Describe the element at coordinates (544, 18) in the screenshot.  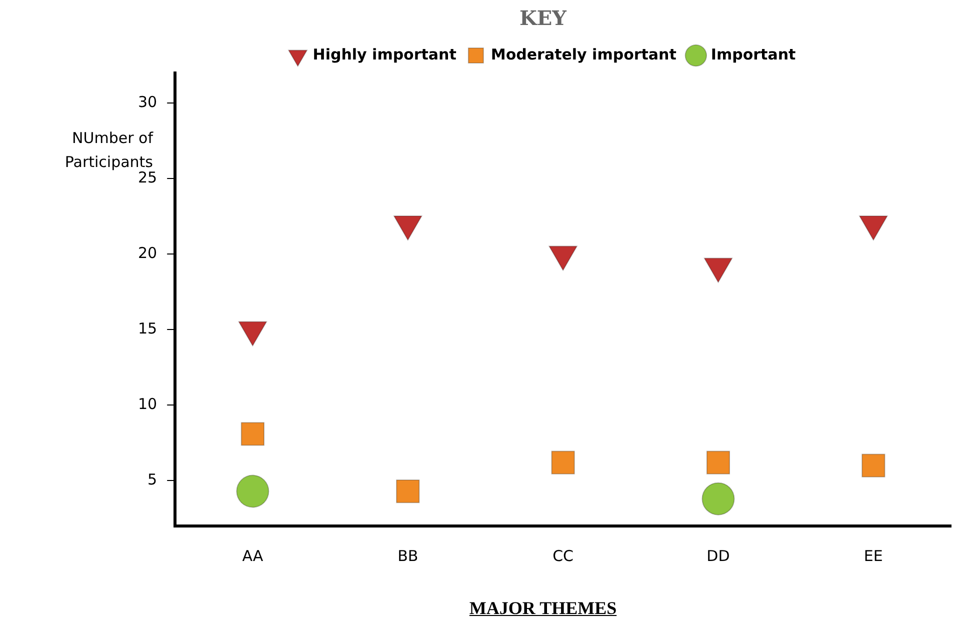
I see `legend-title: KEY` at that location.